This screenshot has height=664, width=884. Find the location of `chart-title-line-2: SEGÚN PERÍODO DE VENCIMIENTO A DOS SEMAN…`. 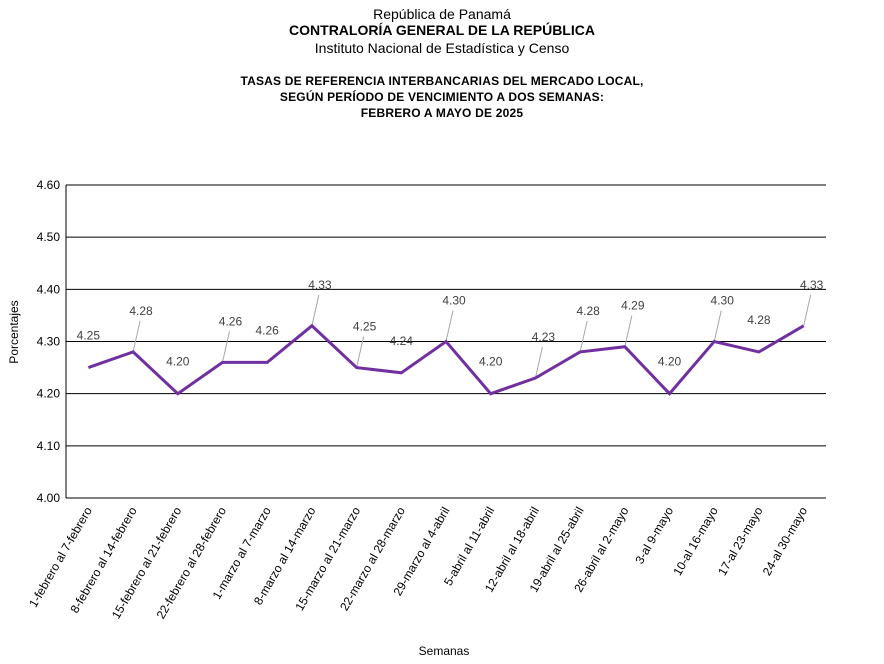

chart-title-line-2: SEGÚN PERÍODO DE VENCIMIENTO A DOS SEMAN… is located at coordinates (442, 97).